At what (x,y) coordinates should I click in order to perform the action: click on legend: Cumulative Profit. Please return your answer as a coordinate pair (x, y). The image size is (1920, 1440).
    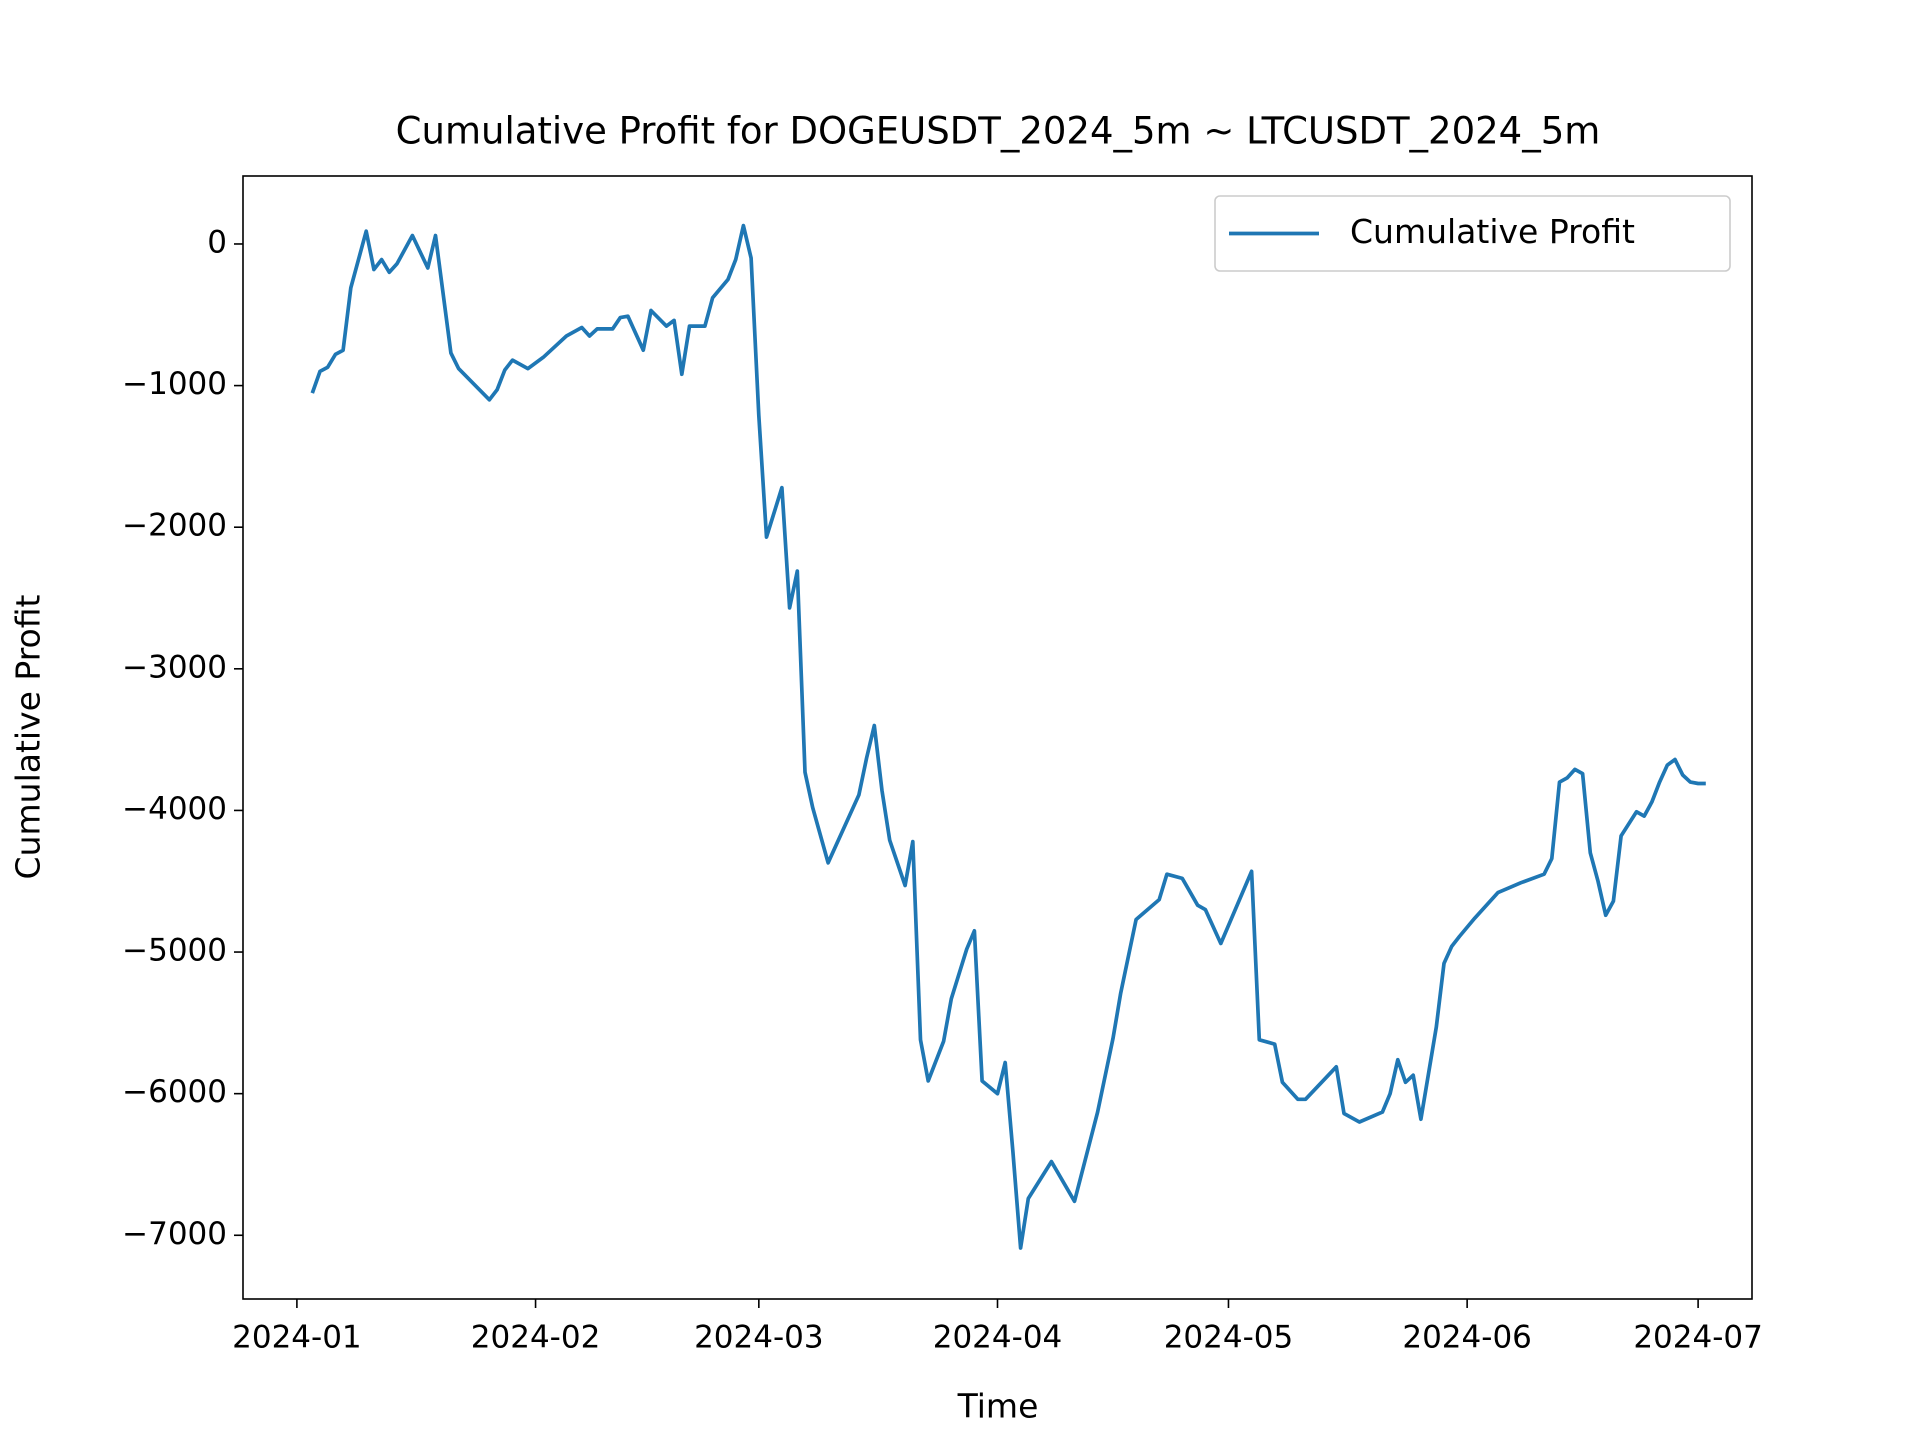
    Looking at the image, I should click on (1472, 233).